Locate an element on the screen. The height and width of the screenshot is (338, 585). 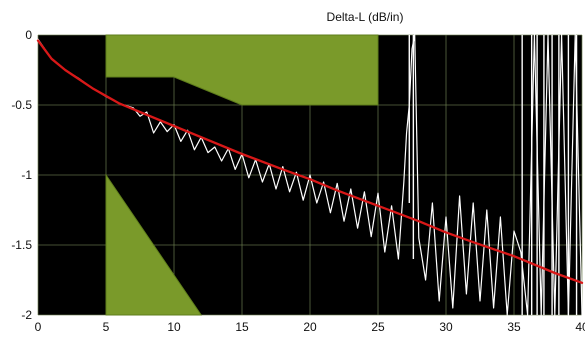
x-tick-label: 40 is located at coordinates (580, 327).